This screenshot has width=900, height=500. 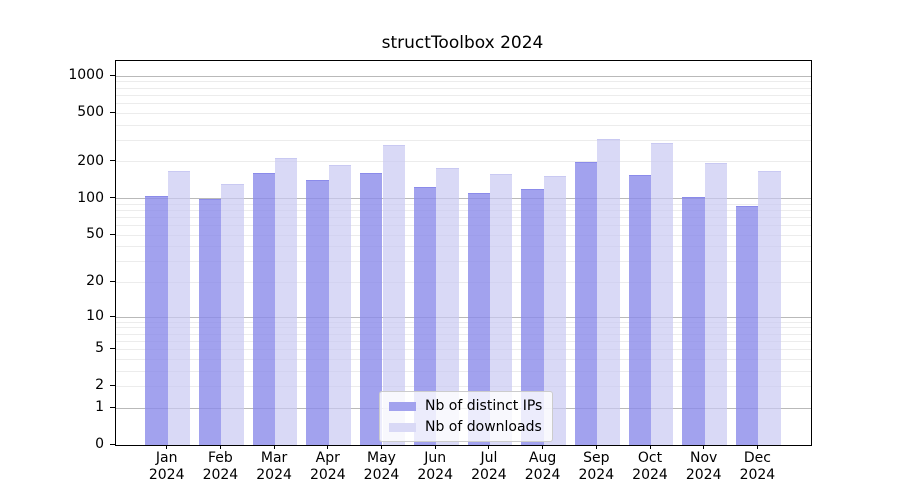 I want to click on legend-label-distinct-ips: Nb of distinct IPs, so click(x=484, y=406).